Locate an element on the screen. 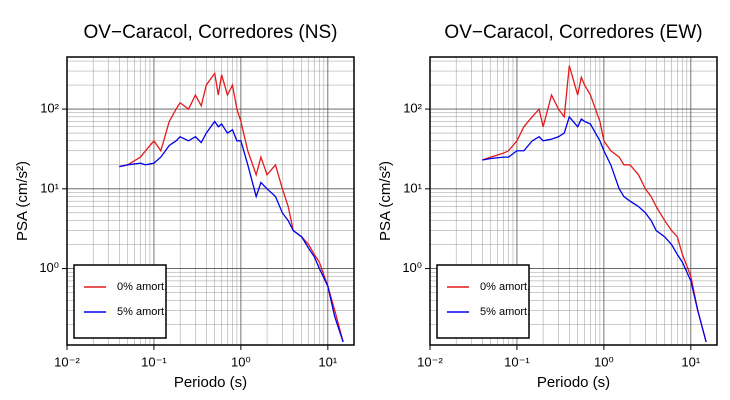 The width and height of the screenshot is (730, 400). chart-title: OV−Caracol, Corredores (EW) is located at coordinates (573, 32).